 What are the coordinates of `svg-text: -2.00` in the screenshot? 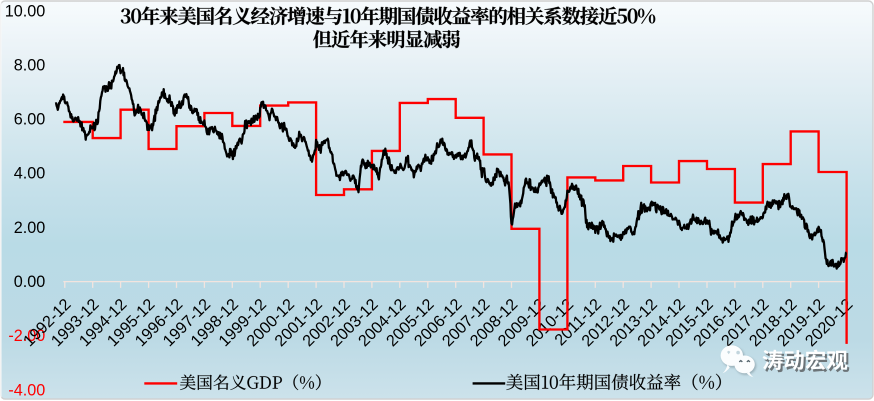 It's located at (26, 336).